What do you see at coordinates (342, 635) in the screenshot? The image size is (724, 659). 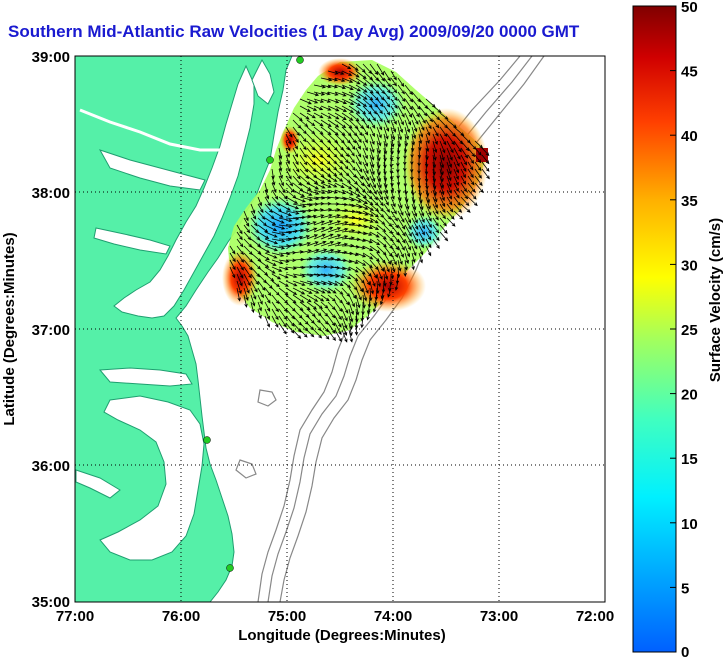 I see `x-axis-label: Longitude (Degrees:Minutes)` at bounding box center [342, 635].